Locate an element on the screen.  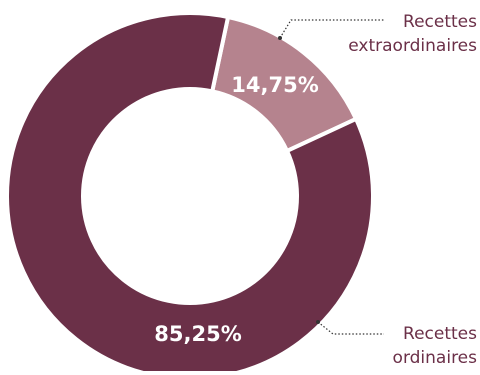
callout-label-extraordinaires-line2: extraordinaires is located at coordinates (412, 46).